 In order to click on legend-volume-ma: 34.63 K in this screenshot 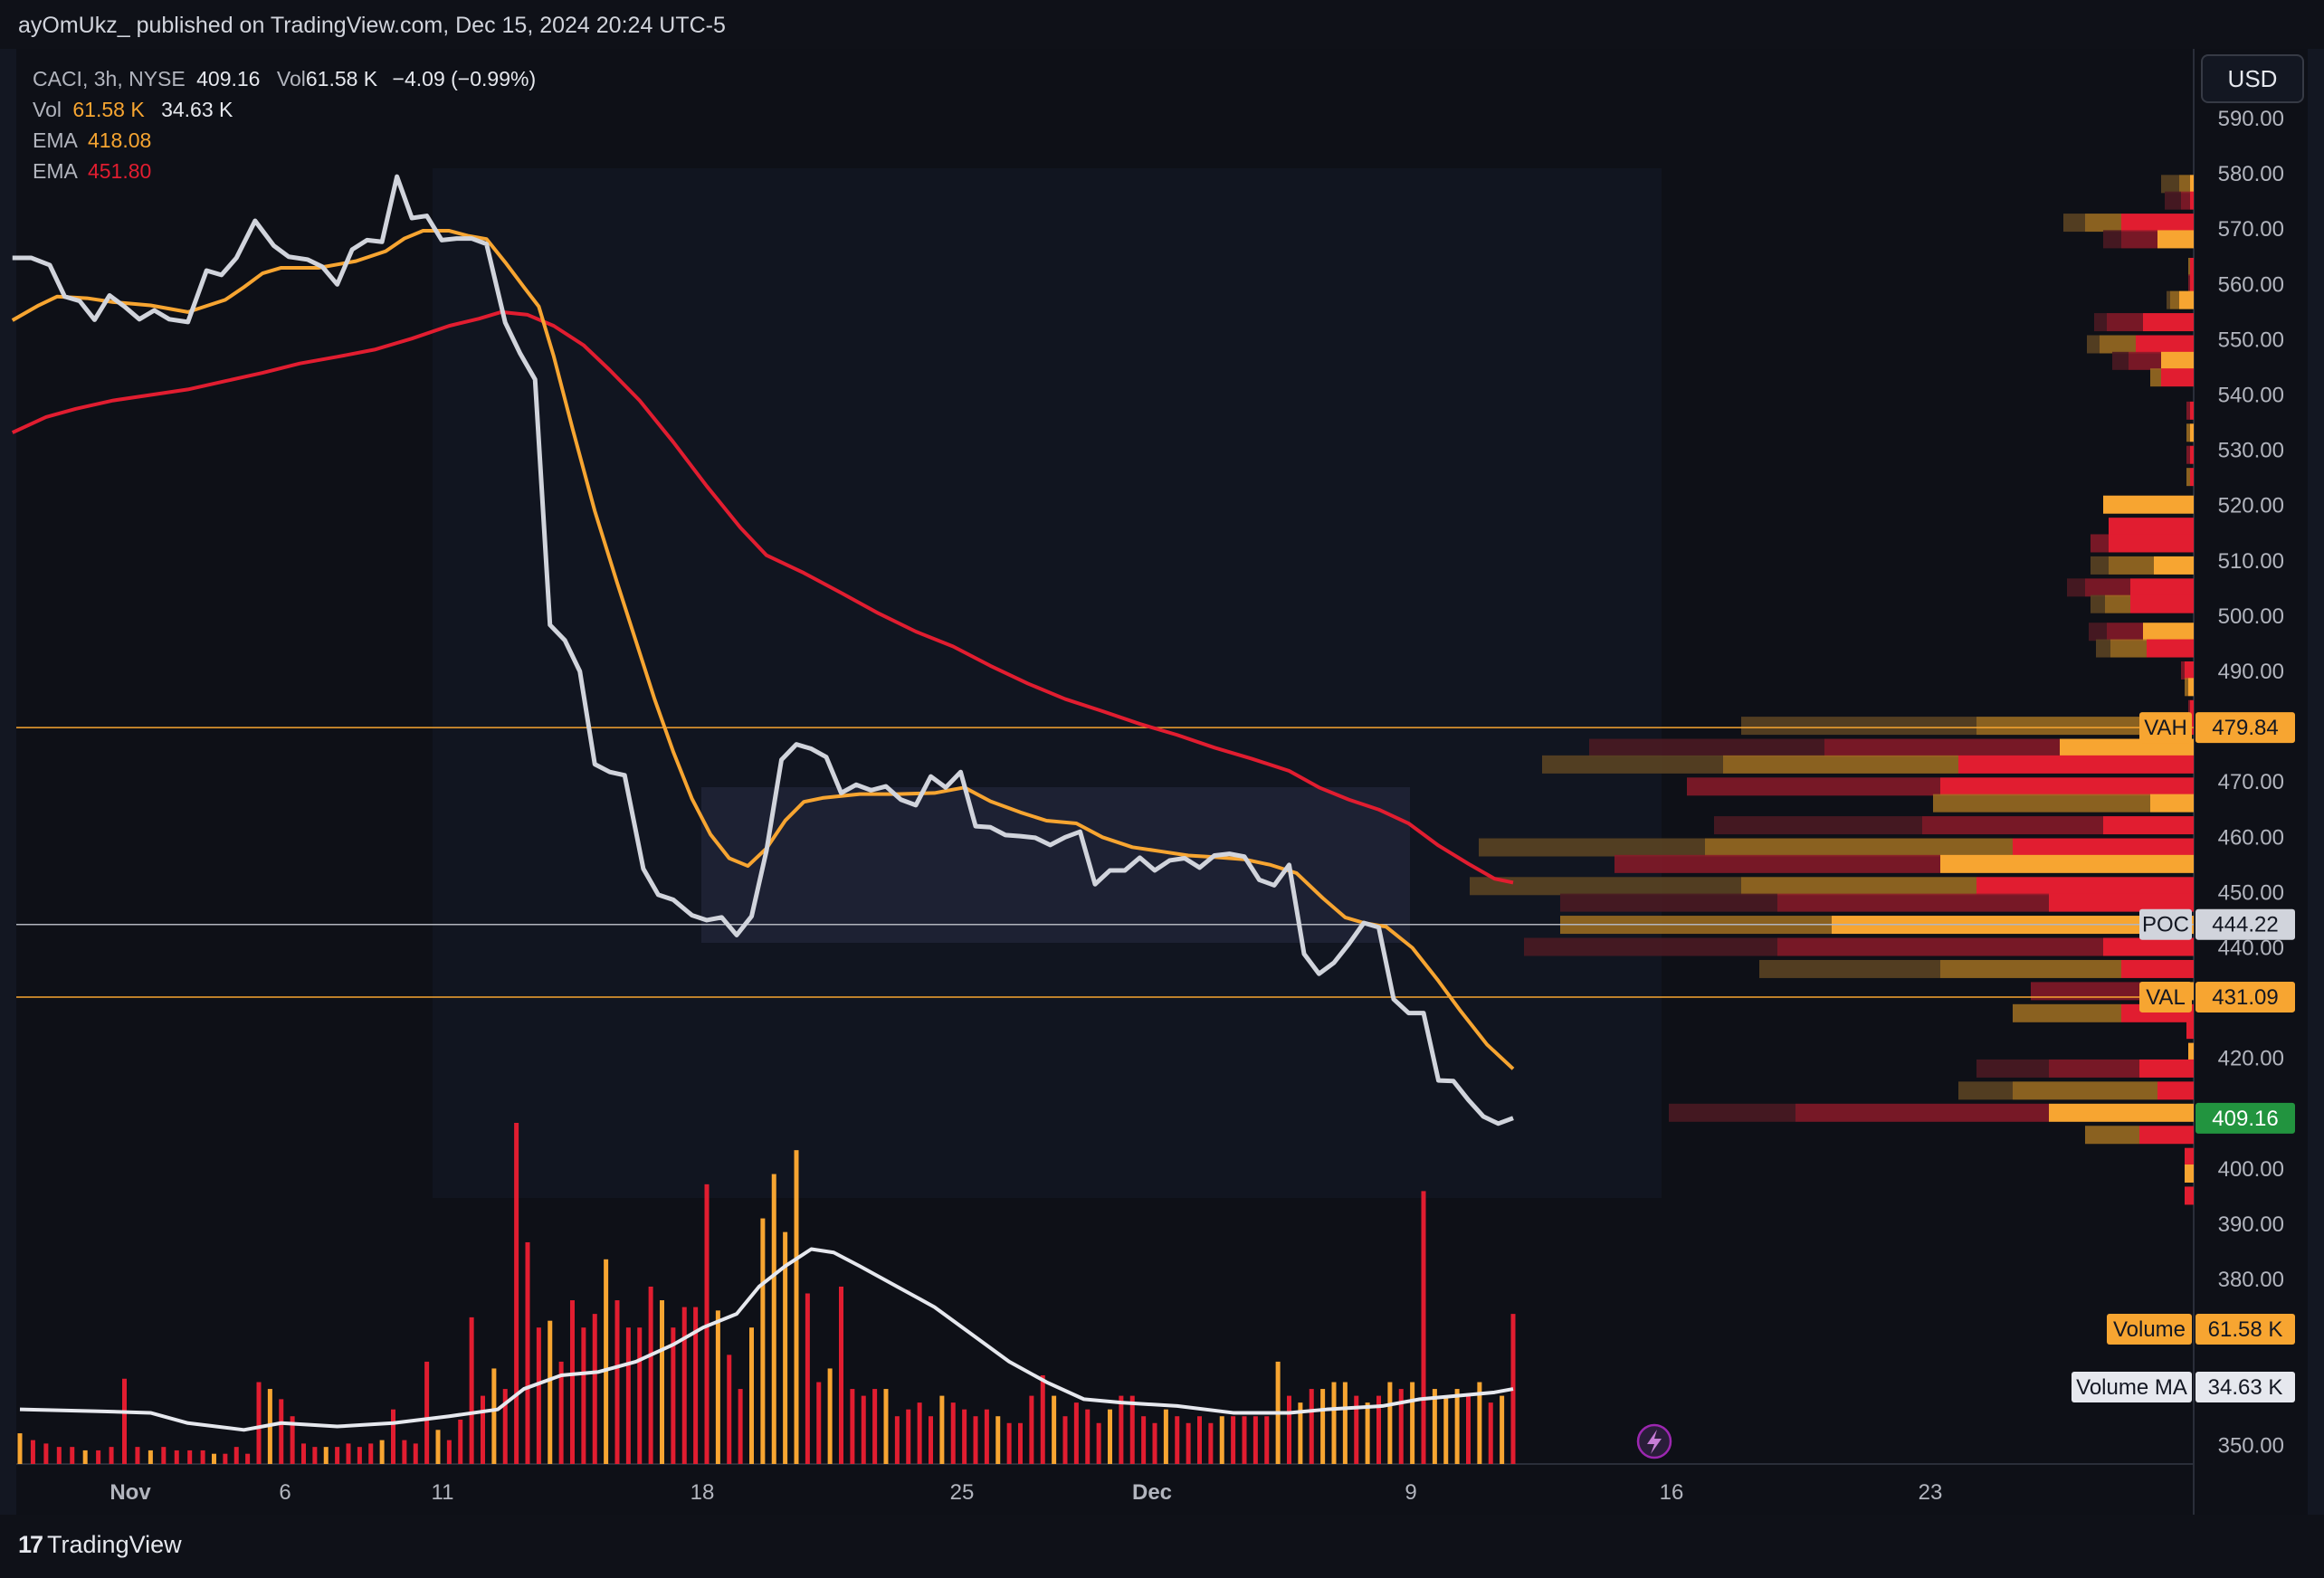, I will do `click(197, 109)`.